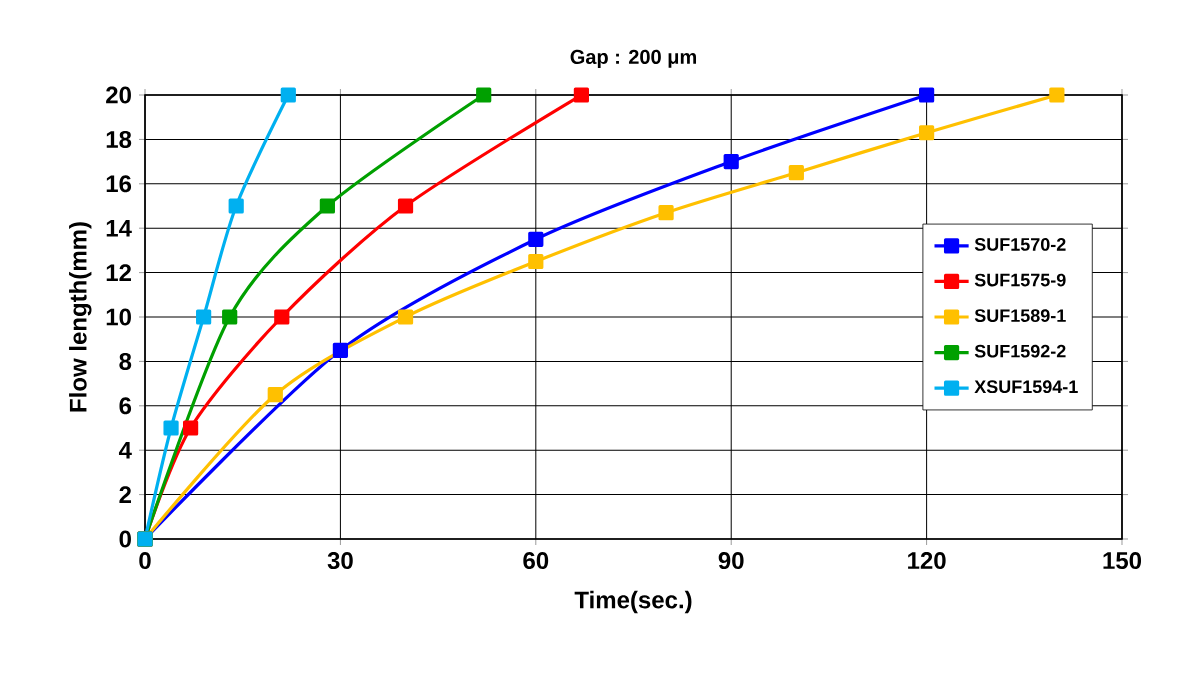 The image size is (1182, 677). Describe the element at coordinates (1020, 351) in the screenshot. I see `legend-label: SUF1592-2` at that location.